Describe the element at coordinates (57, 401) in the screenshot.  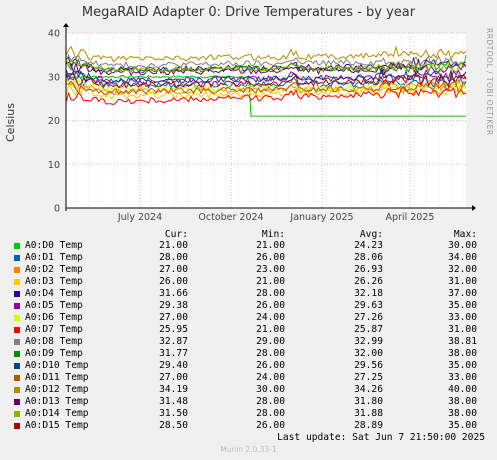
I see `legend-series-name: A0:D13 Temp` at that location.